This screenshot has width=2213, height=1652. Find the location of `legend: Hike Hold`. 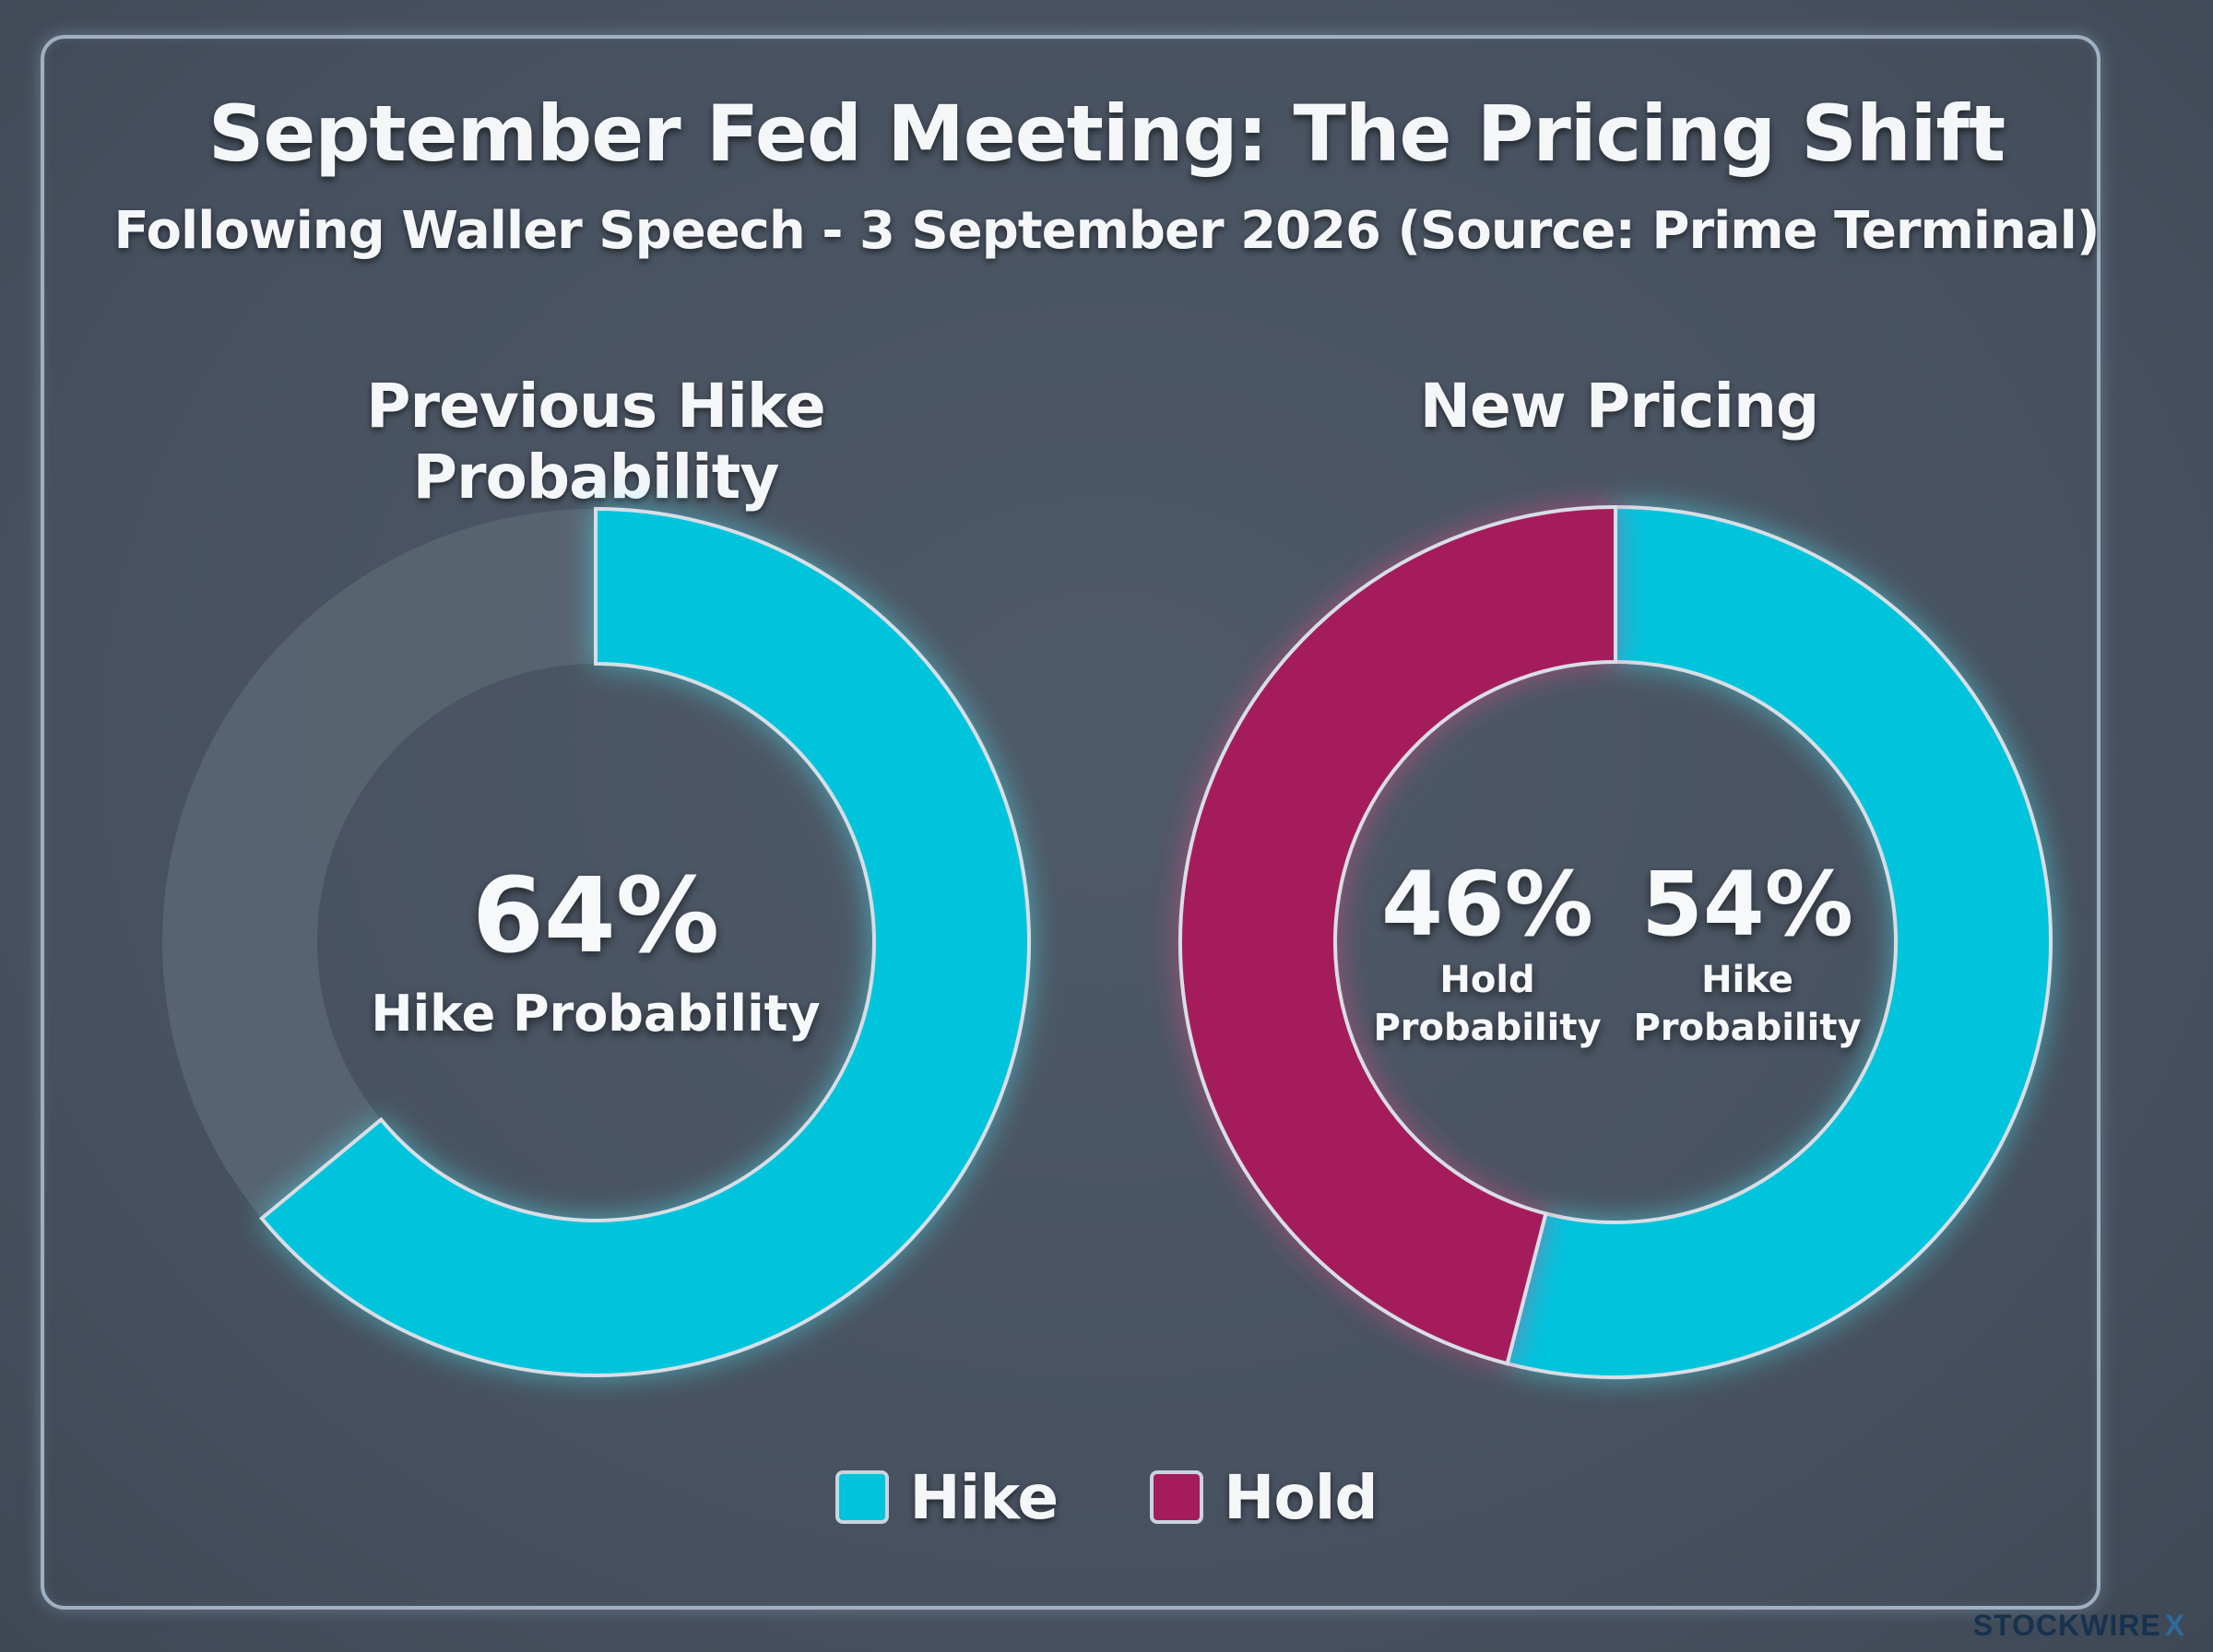

legend: Hike Hold is located at coordinates (1106, 1497).